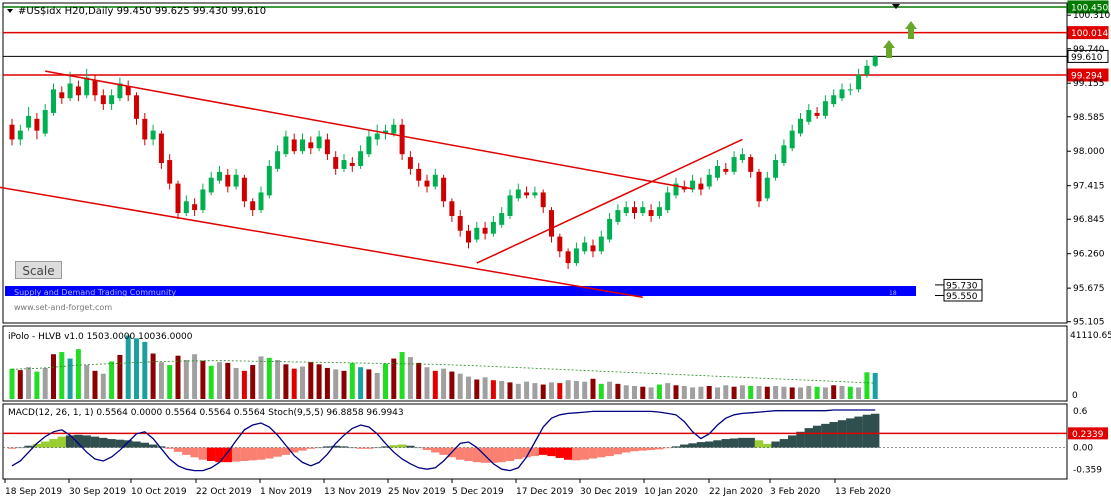 The height and width of the screenshot is (502, 1111). Describe the element at coordinates (40, 11) in the screenshot. I see `symbol: #US$idx` at that location.